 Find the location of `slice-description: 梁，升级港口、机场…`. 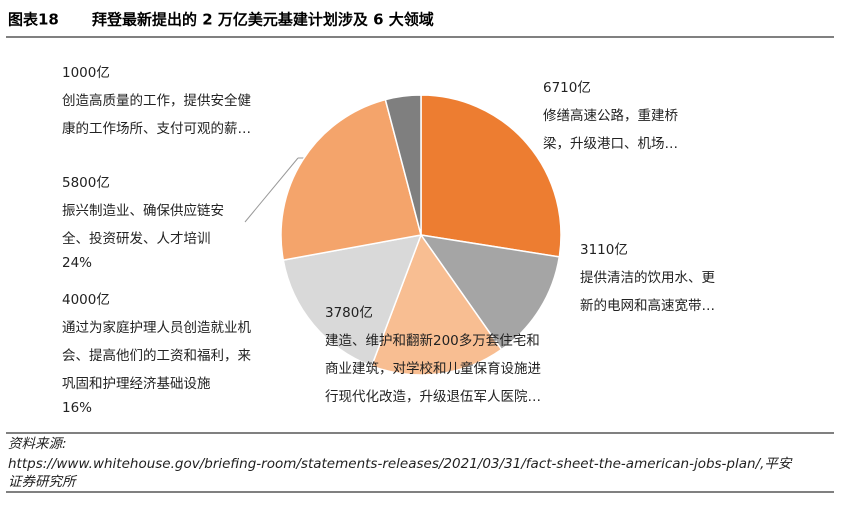

slice-description: 梁，升级港口、机场… is located at coordinates (610, 144).